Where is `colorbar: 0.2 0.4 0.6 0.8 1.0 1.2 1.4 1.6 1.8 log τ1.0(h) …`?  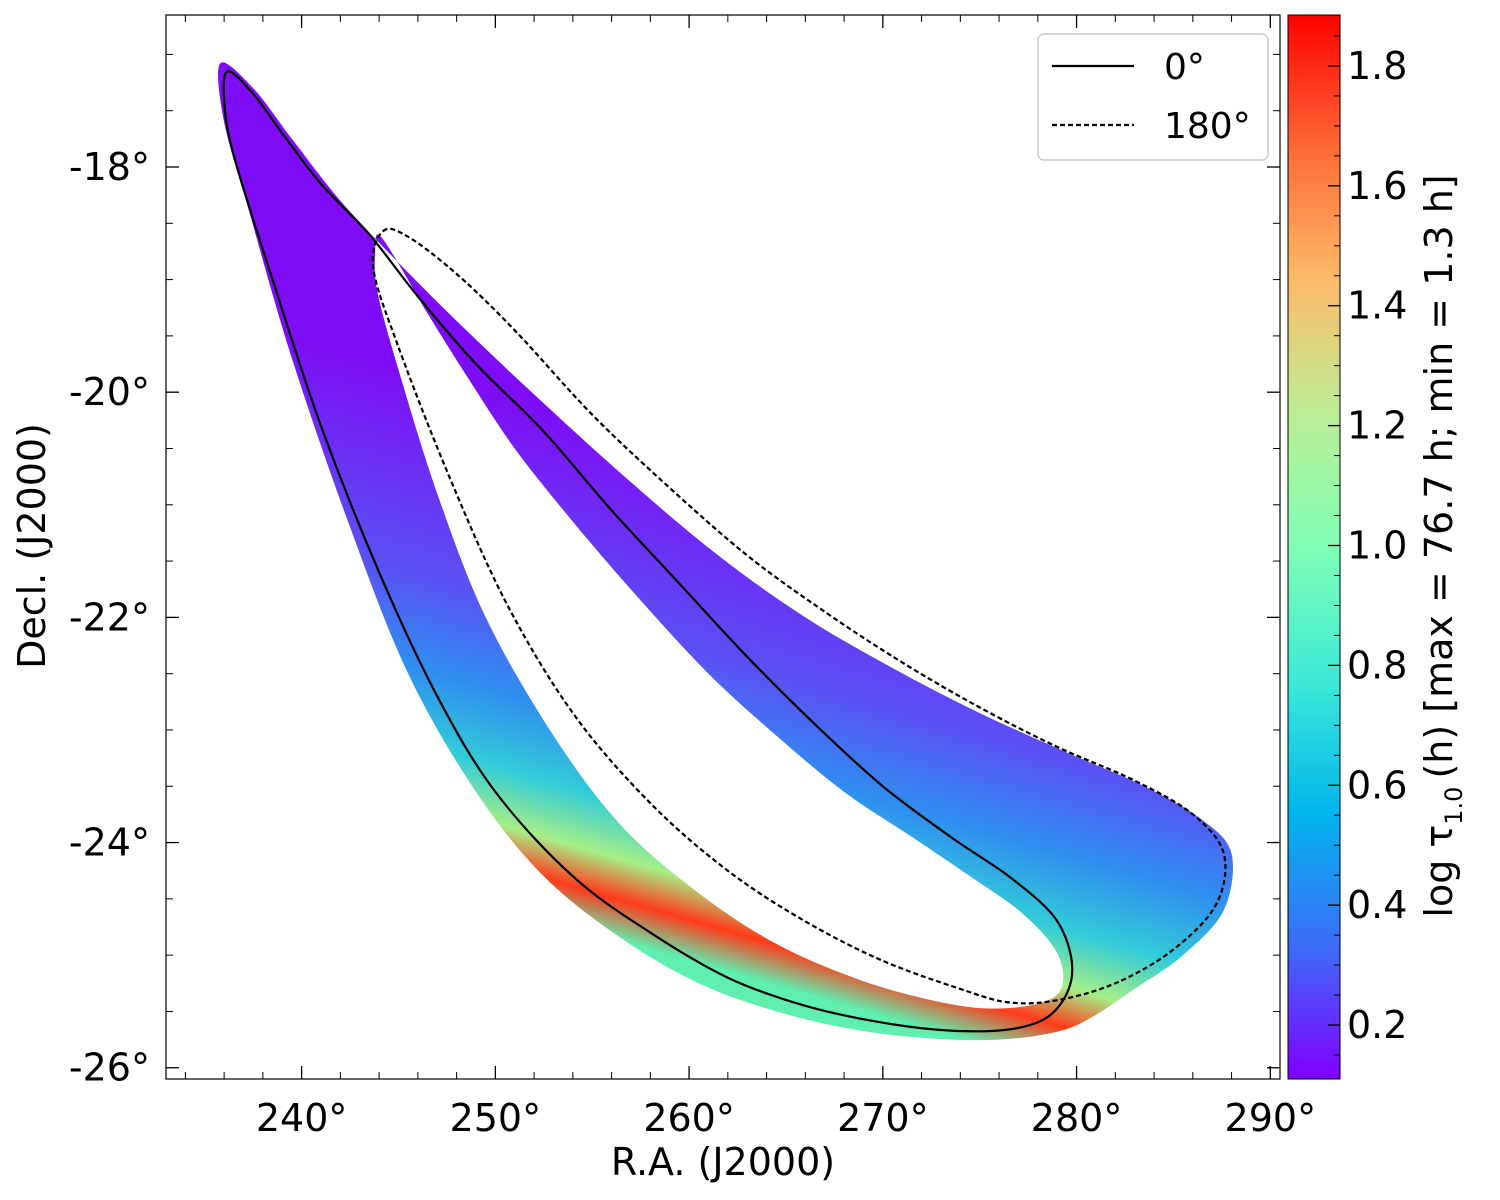 colorbar: 0.2 0.4 0.6 0.8 1.0 1.2 1.4 1.6 1.8 log τ1.0(h) … is located at coordinates (1377, 547).